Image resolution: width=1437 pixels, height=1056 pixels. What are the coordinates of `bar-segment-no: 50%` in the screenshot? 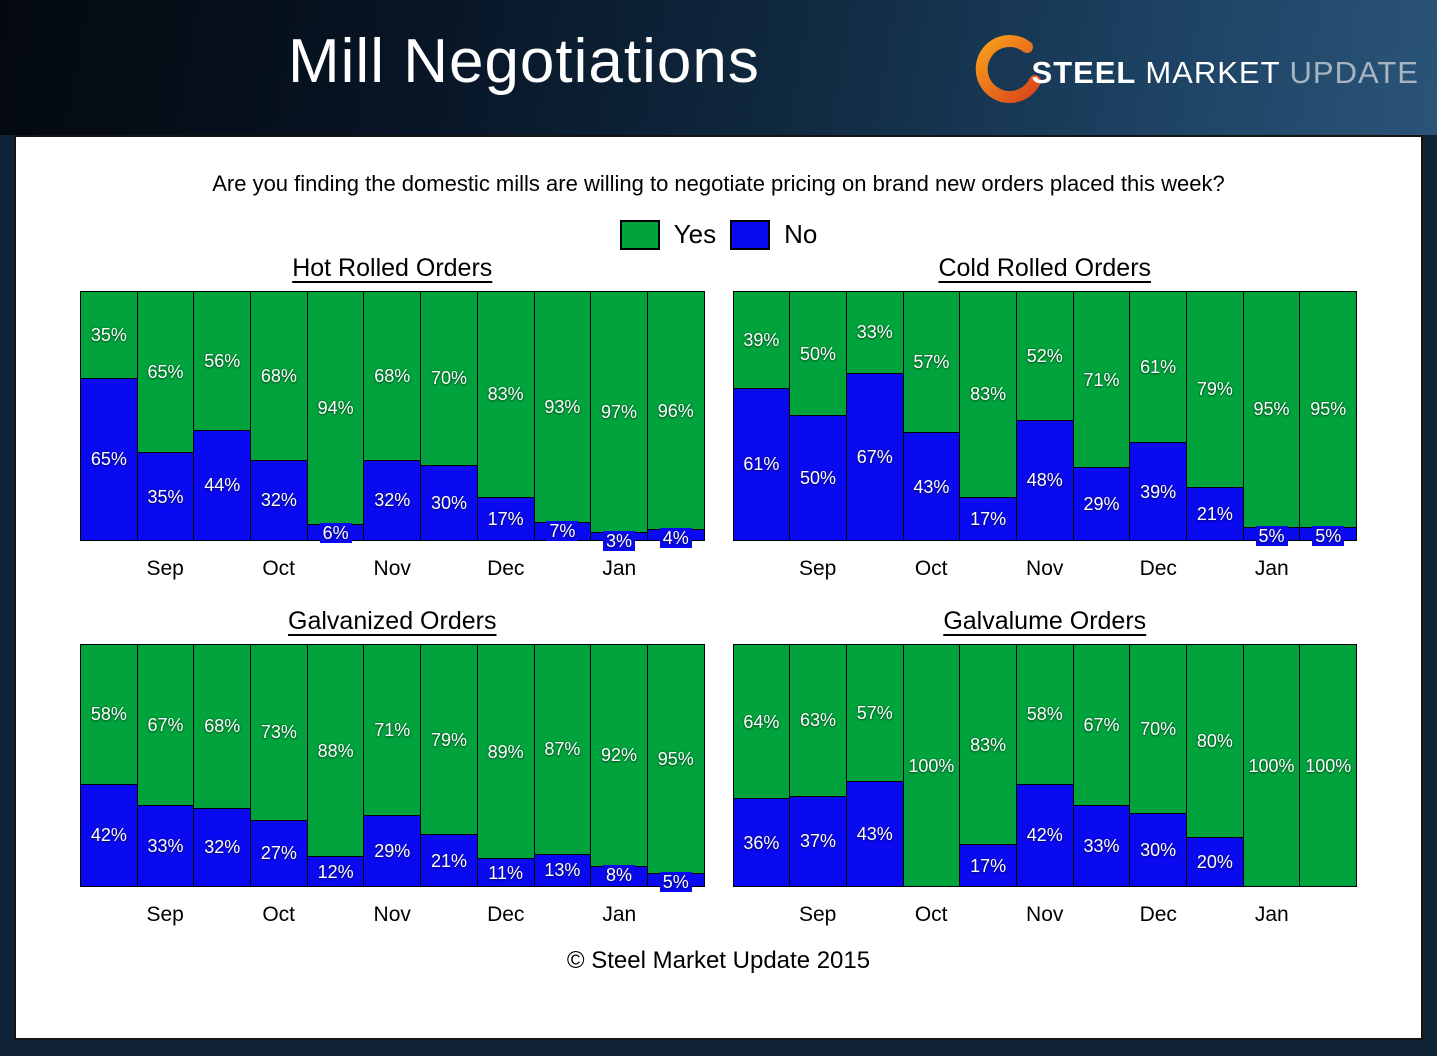 It's located at (818, 478).